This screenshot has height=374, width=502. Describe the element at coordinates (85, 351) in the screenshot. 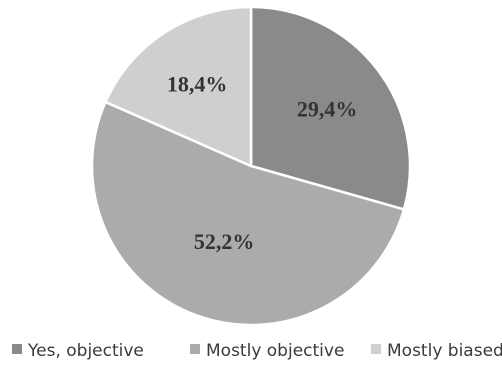

I see `legend-label-1: Yes, objective` at that location.